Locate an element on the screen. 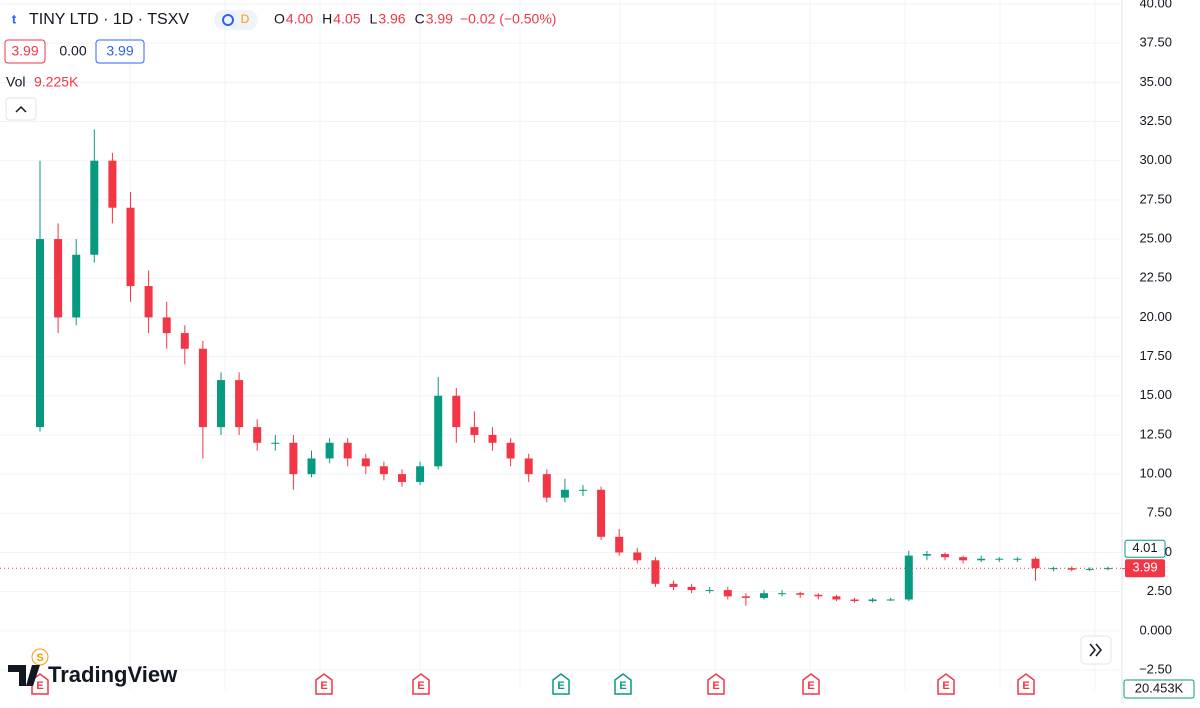 Image resolution: width=1200 pixels, height=708 pixels. ohlc-key: H is located at coordinates (327, 19).